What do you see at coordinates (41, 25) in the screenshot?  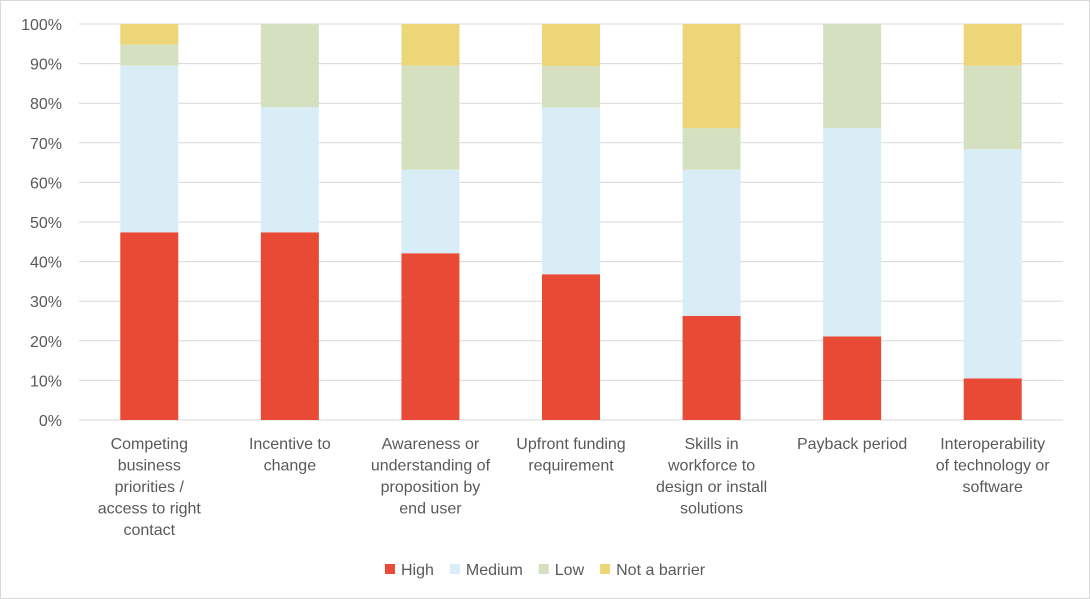 I see `y-tick-label: 100%` at bounding box center [41, 25].